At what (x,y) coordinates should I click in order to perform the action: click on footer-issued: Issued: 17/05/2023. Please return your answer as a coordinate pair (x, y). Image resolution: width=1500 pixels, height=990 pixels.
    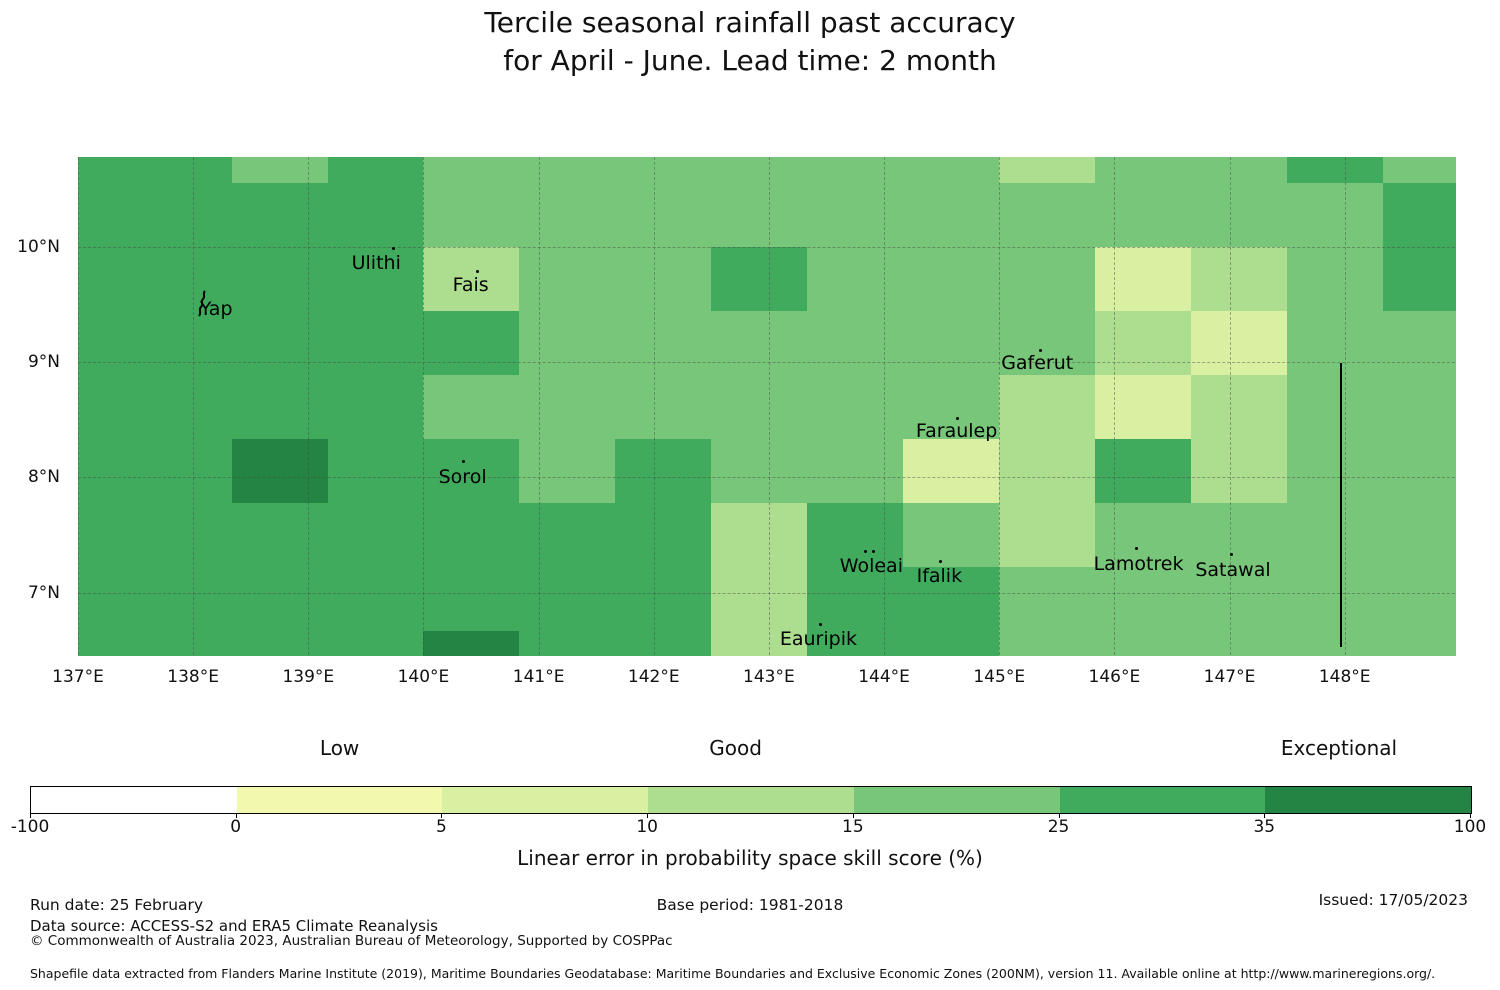
    Looking at the image, I should click on (1393, 900).